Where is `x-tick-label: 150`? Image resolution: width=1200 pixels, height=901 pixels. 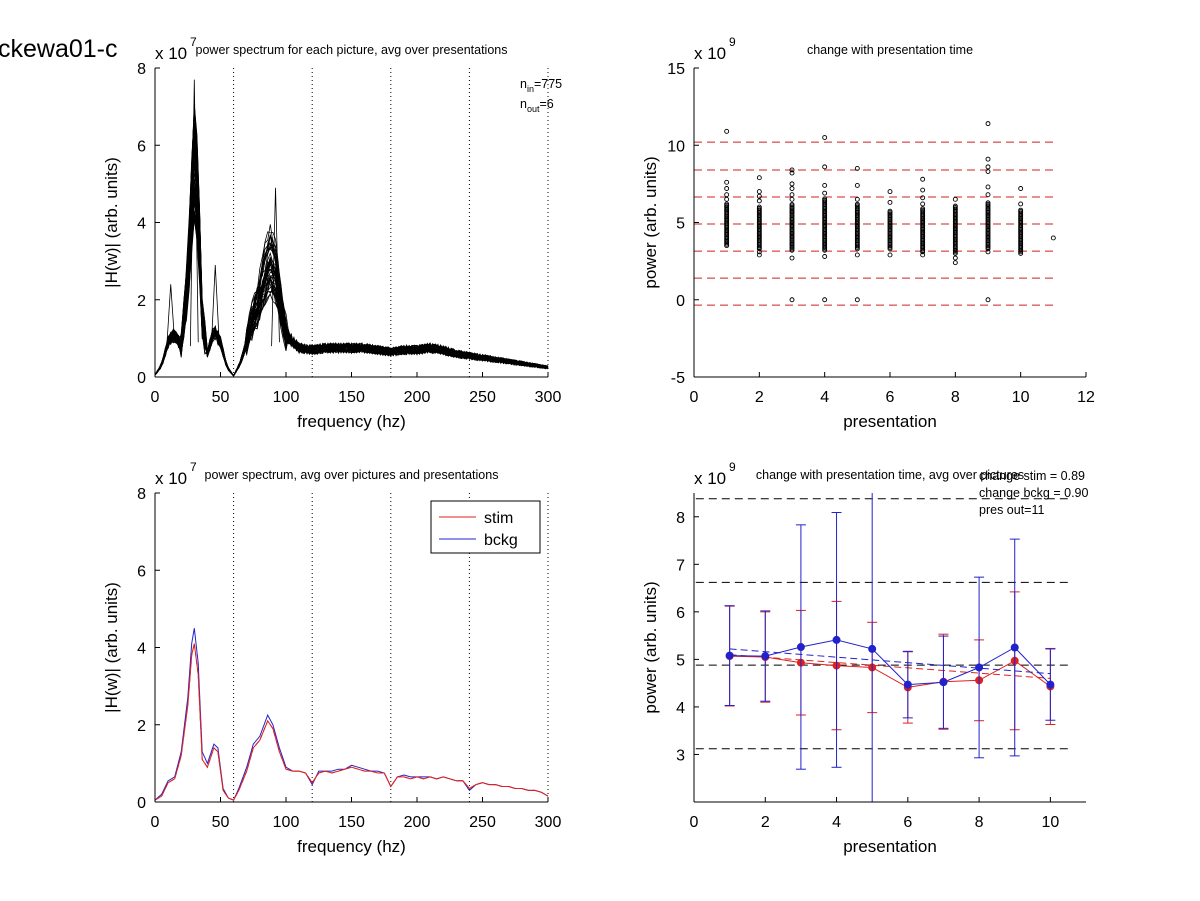
x-tick-label: 150 is located at coordinates (351, 822).